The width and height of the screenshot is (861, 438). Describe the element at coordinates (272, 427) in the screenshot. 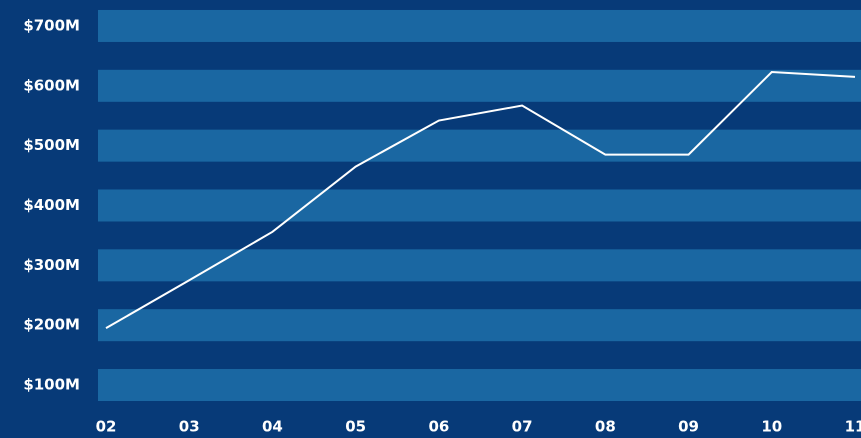

I see `x-tick-label: 04` at that location.